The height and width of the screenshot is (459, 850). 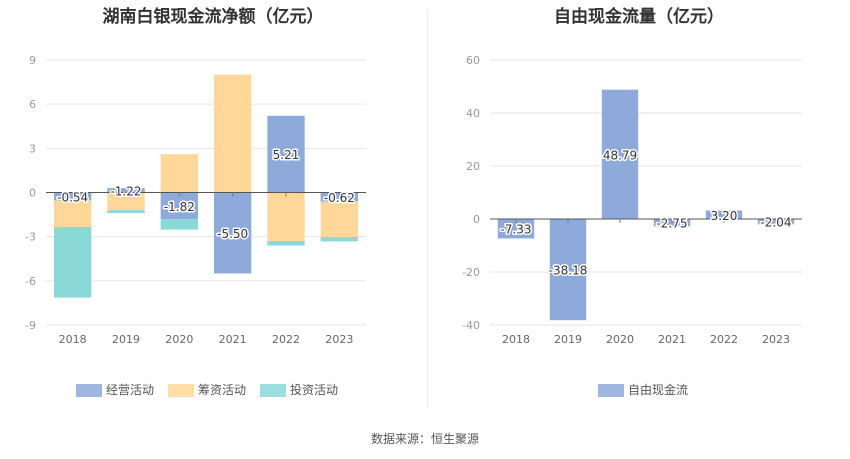 What do you see at coordinates (32, 60) in the screenshot?
I see `y-tick-label: 9` at bounding box center [32, 60].